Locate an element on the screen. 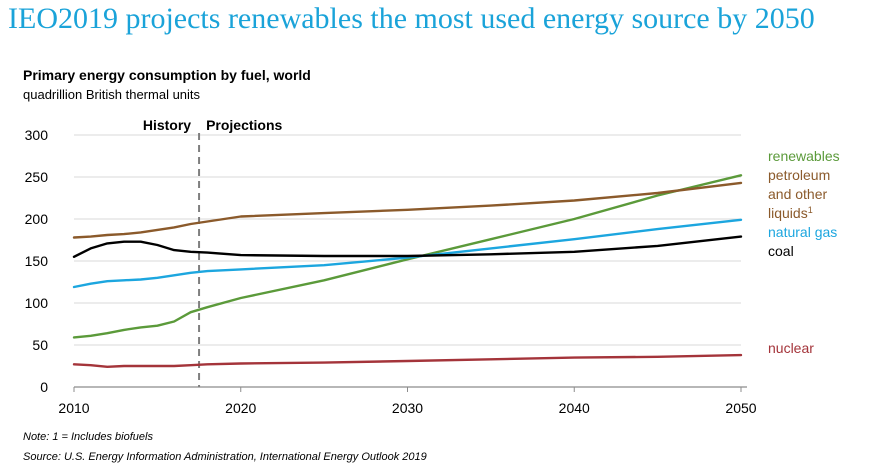 Image resolution: width=881 pixels, height=467 pixels. chart-note: Note: 1 = Includes biofuels is located at coordinates (88, 437).